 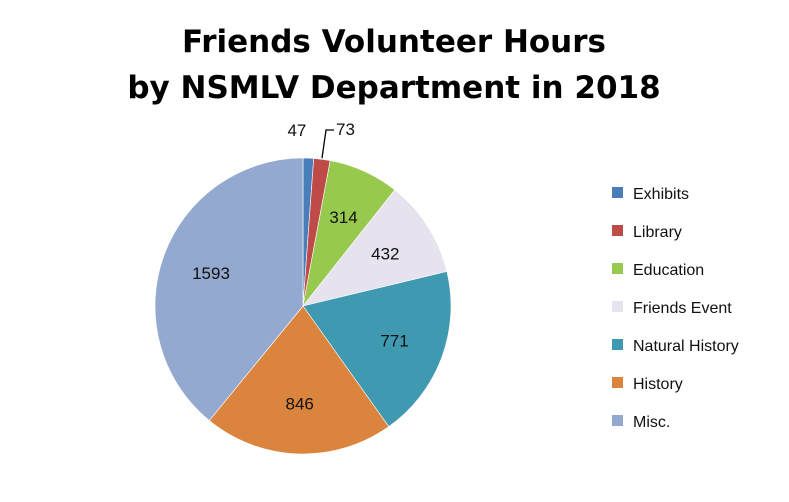 I want to click on legend-label: Friends Event, so click(x=682, y=308).